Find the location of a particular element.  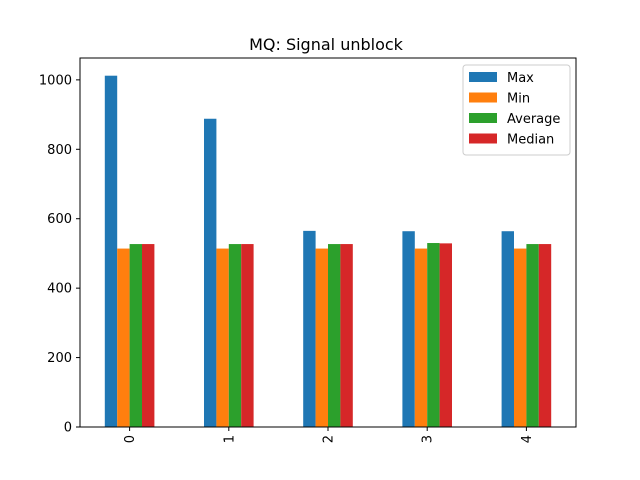

legend: Max Min Average Median is located at coordinates (516, 110).